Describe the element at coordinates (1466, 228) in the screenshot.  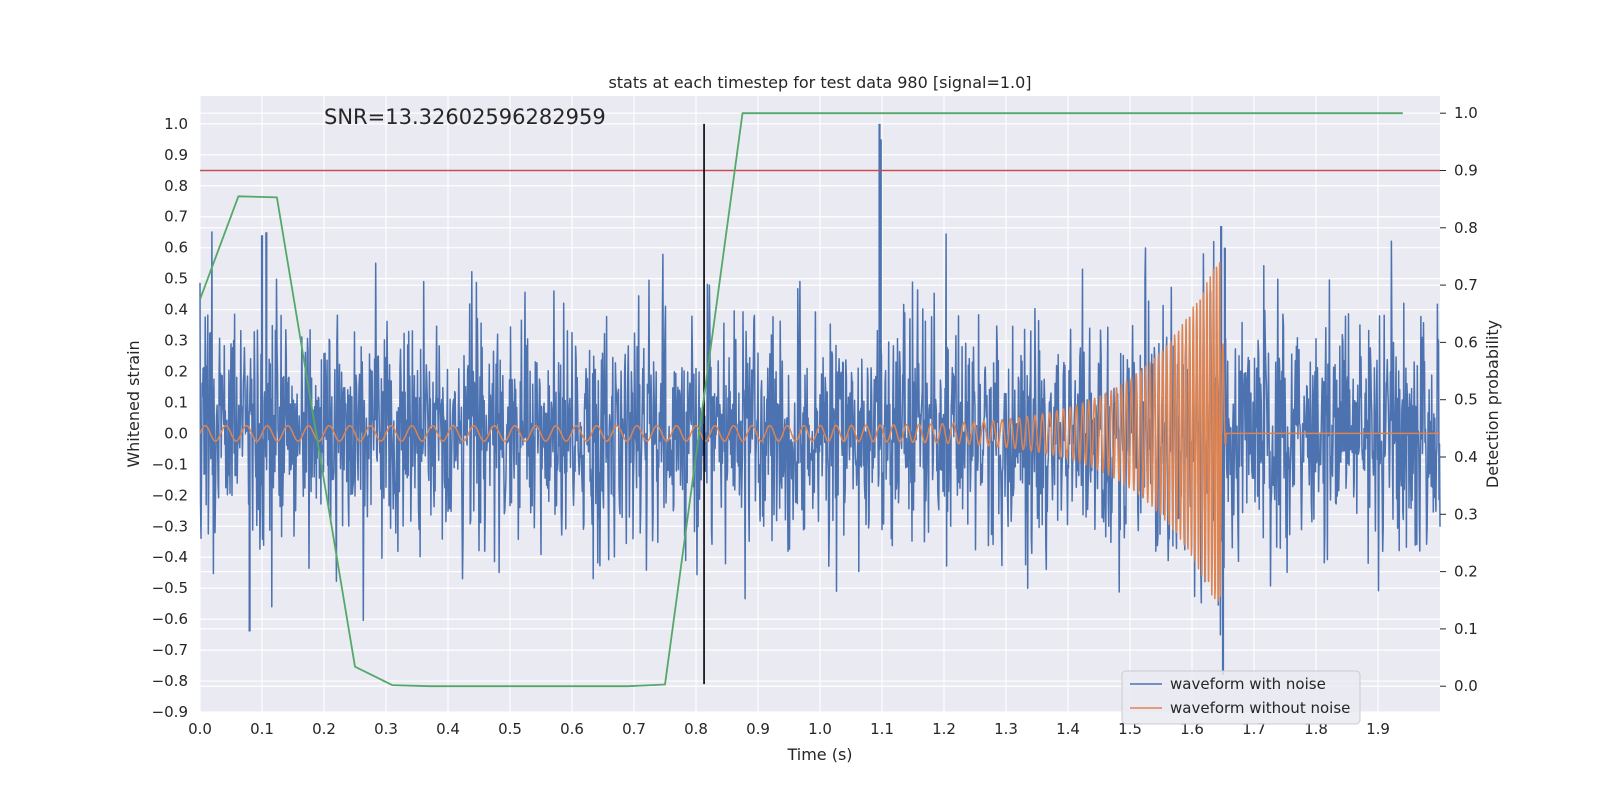
I see `y-right-tick-label: 0.8` at that location.